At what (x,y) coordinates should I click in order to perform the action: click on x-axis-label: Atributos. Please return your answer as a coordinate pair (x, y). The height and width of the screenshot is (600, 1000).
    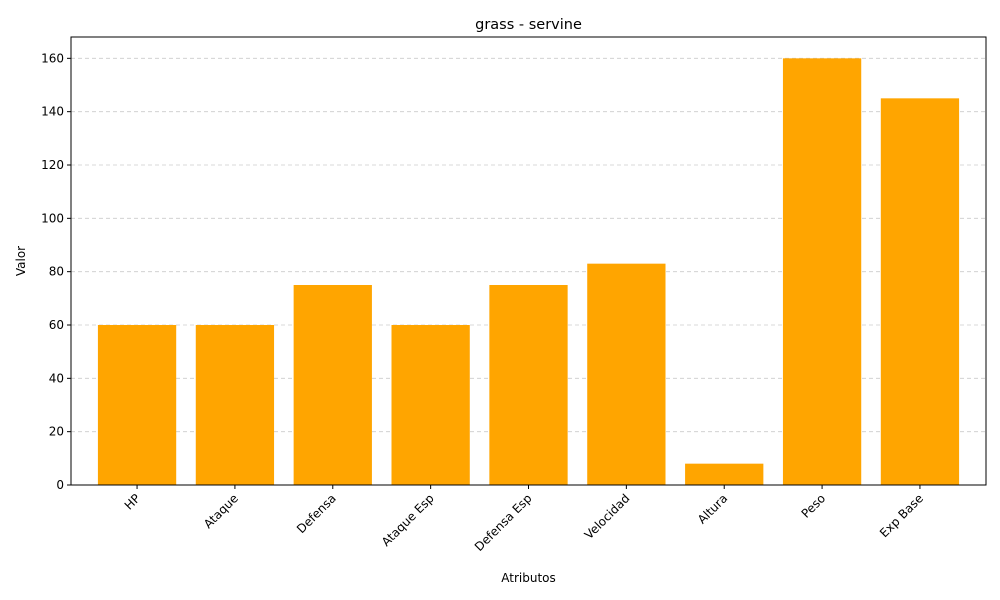
    Looking at the image, I should click on (528, 578).